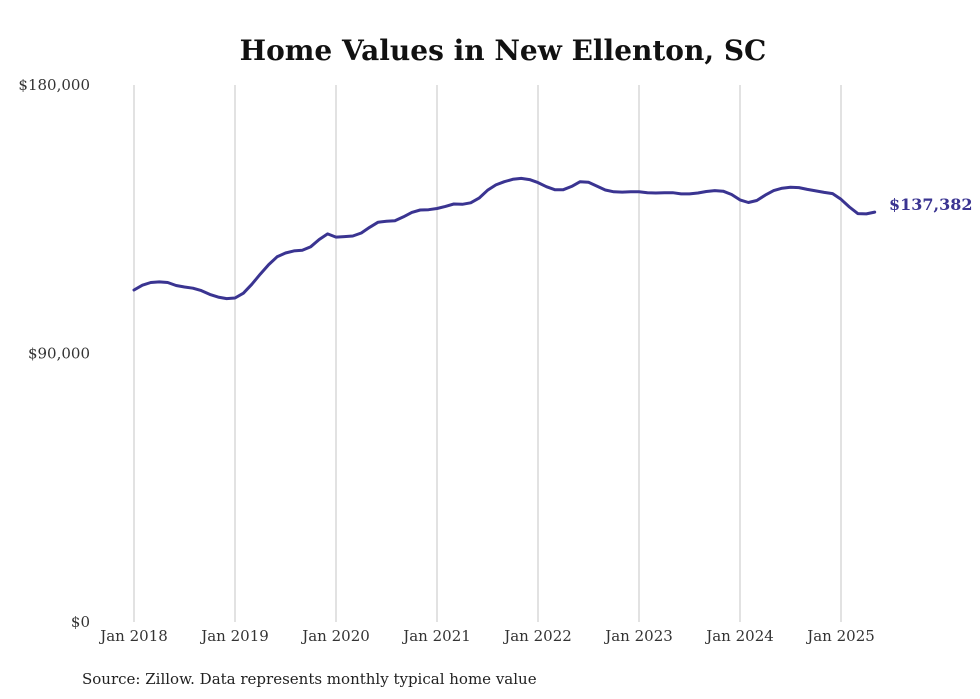 The image size is (980, 699). I want to click on y-axis: $0 $90,000 $180,000, so click(54, 353).